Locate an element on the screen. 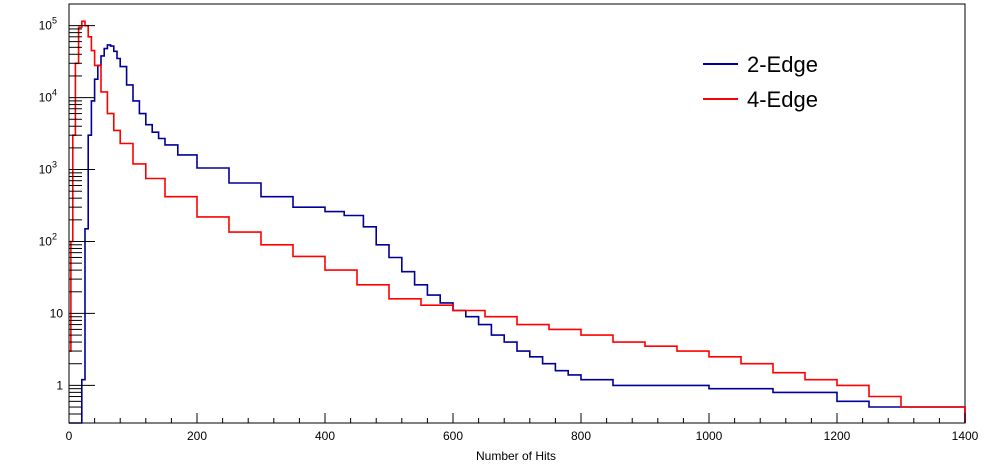  y-tick-label: 1 is located at coordinates (59, 385).